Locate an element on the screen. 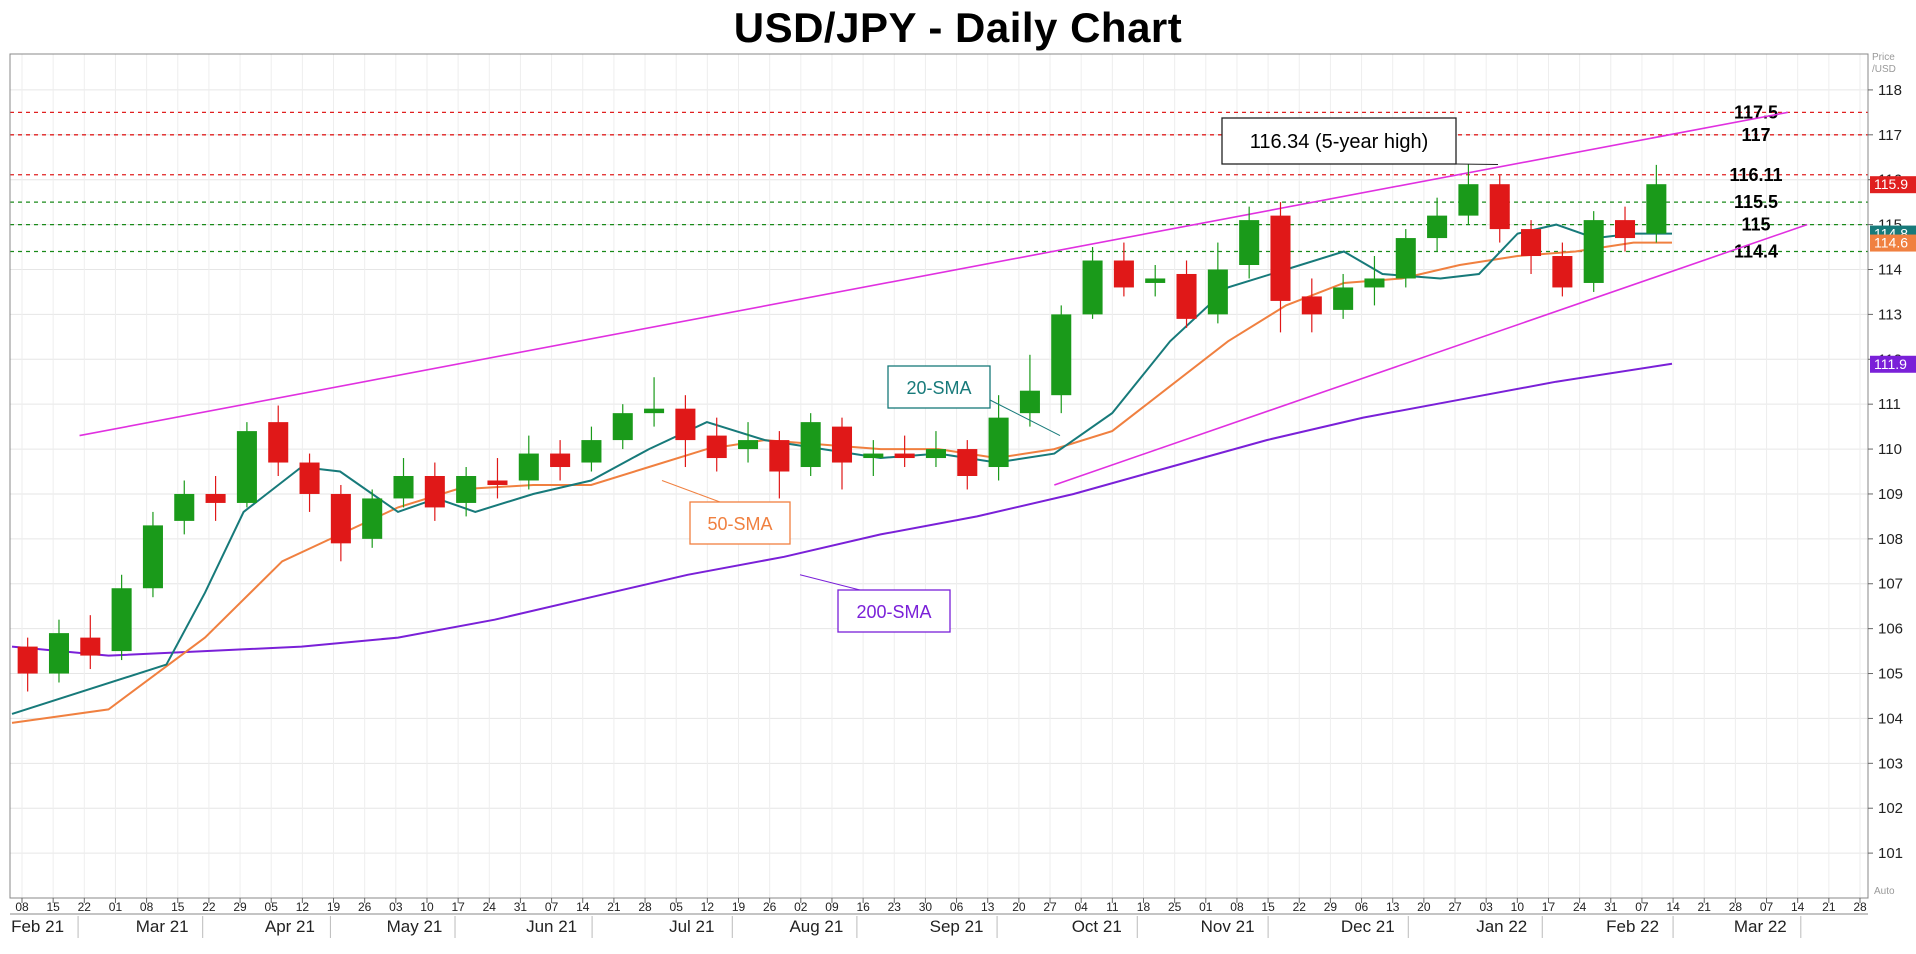  x-day-label: 17 is located at coordinates (458, 907).